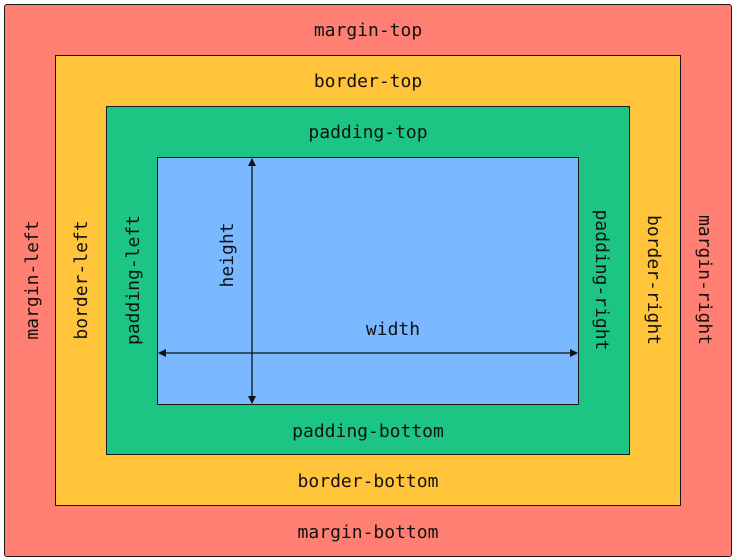  What do you see at coordinates (81, 280) in the screenshot?
I see `border-left-label: border-left` at bounding box center [81, 280].